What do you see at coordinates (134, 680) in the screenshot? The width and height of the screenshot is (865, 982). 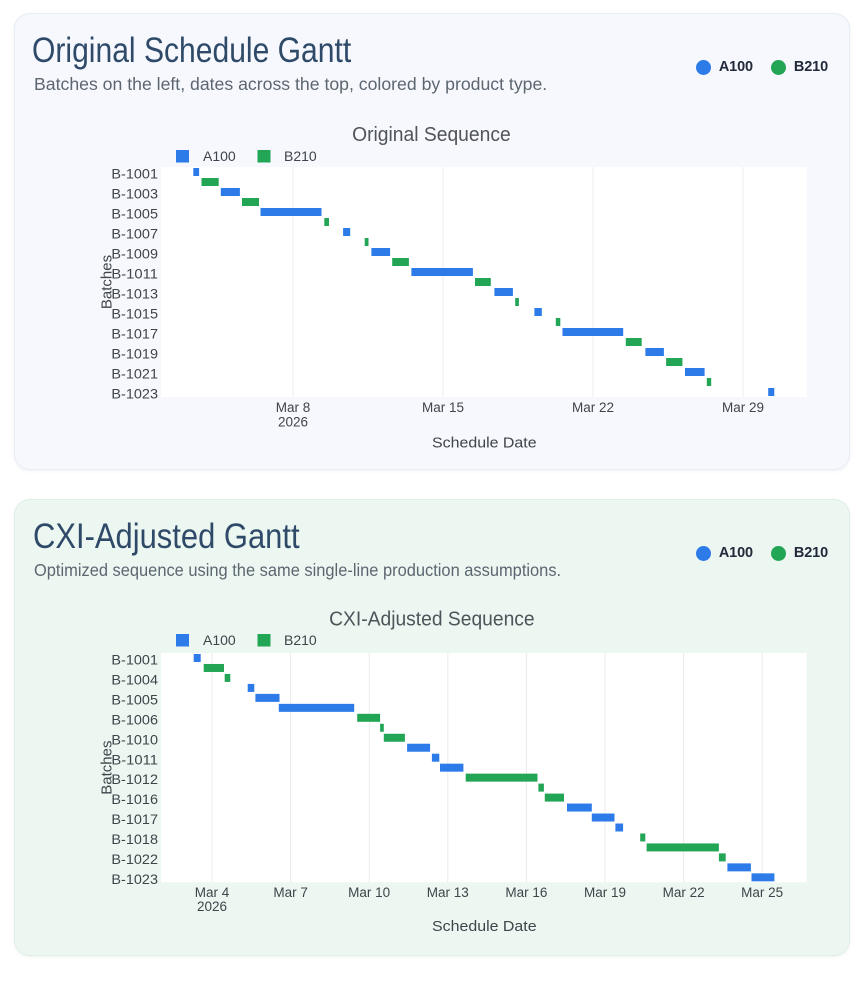 I see `svg-text: B-1004` at bounding box center [134, 680].